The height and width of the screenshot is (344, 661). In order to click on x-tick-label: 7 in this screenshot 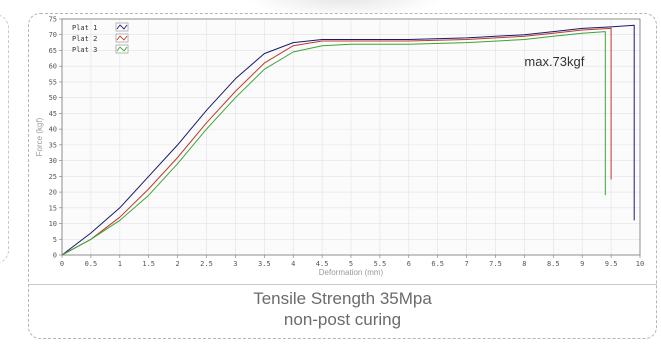, I will do `click(466, 264)`.